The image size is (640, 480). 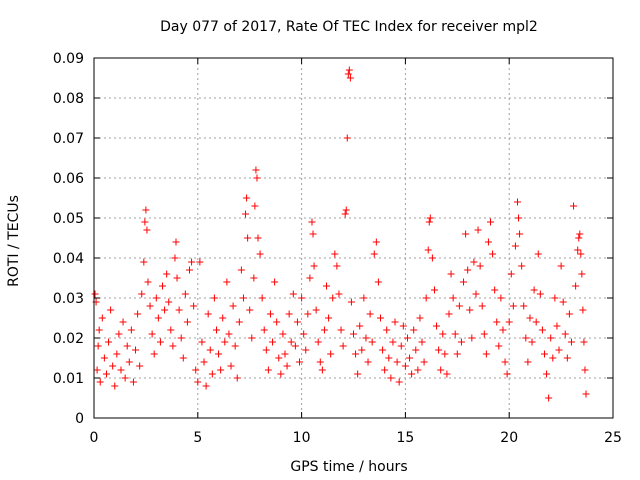 I want to click on y-tick-label: 0.05, so click(x=68, y=219).